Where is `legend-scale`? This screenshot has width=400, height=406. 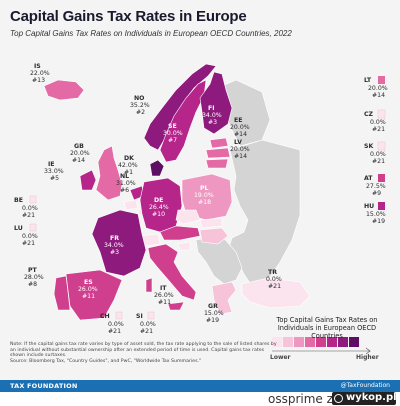
legend-scale is located at coordinates (321, 346).